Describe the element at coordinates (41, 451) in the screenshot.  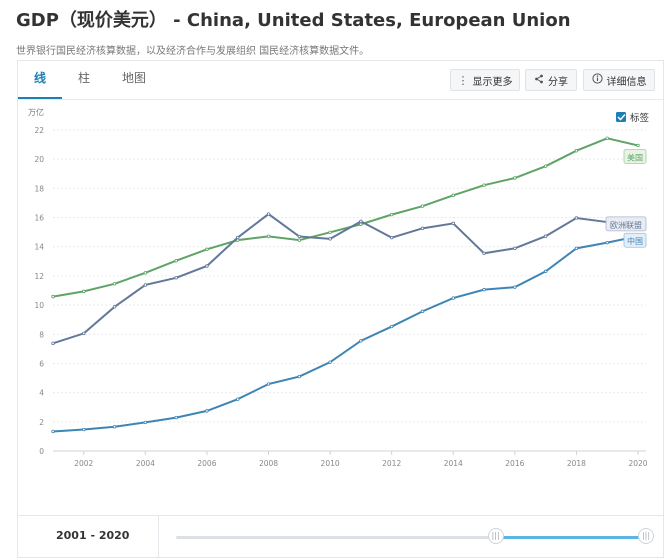
I see `y-tick-label: 0` at that location.